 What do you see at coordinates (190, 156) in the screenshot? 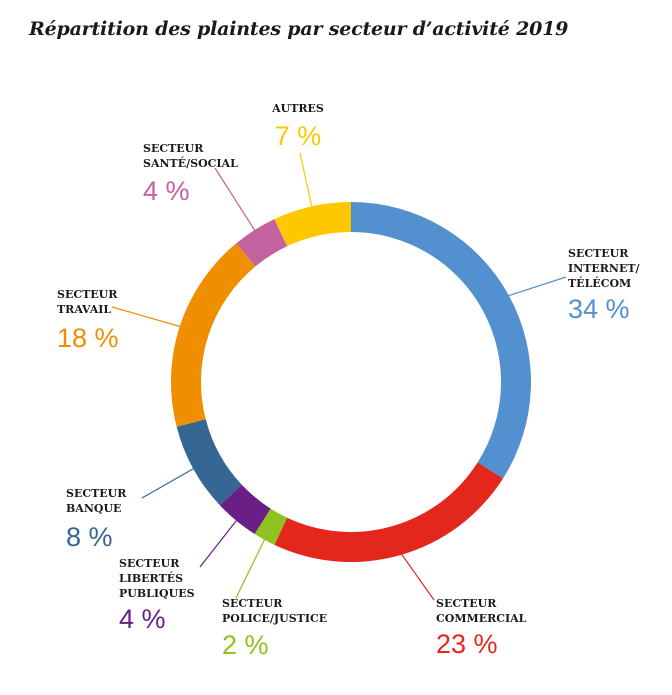
I see `label-sante: SECTEUR SANTÉ/SOCIAL` at bounding box center [190, 156].